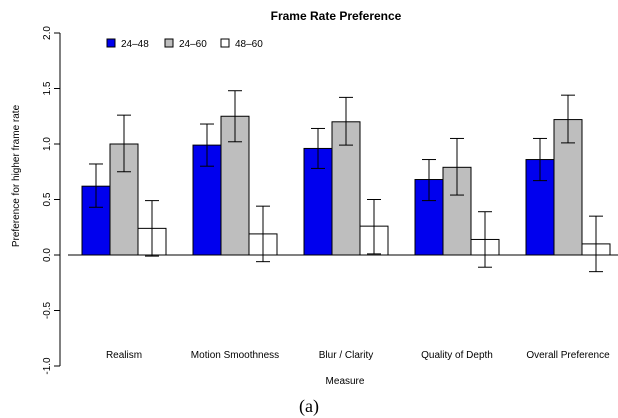  Describe the element at coordinates (346, 355) in the screenshot. I see `category-label: Blur / Clarity` at that location.